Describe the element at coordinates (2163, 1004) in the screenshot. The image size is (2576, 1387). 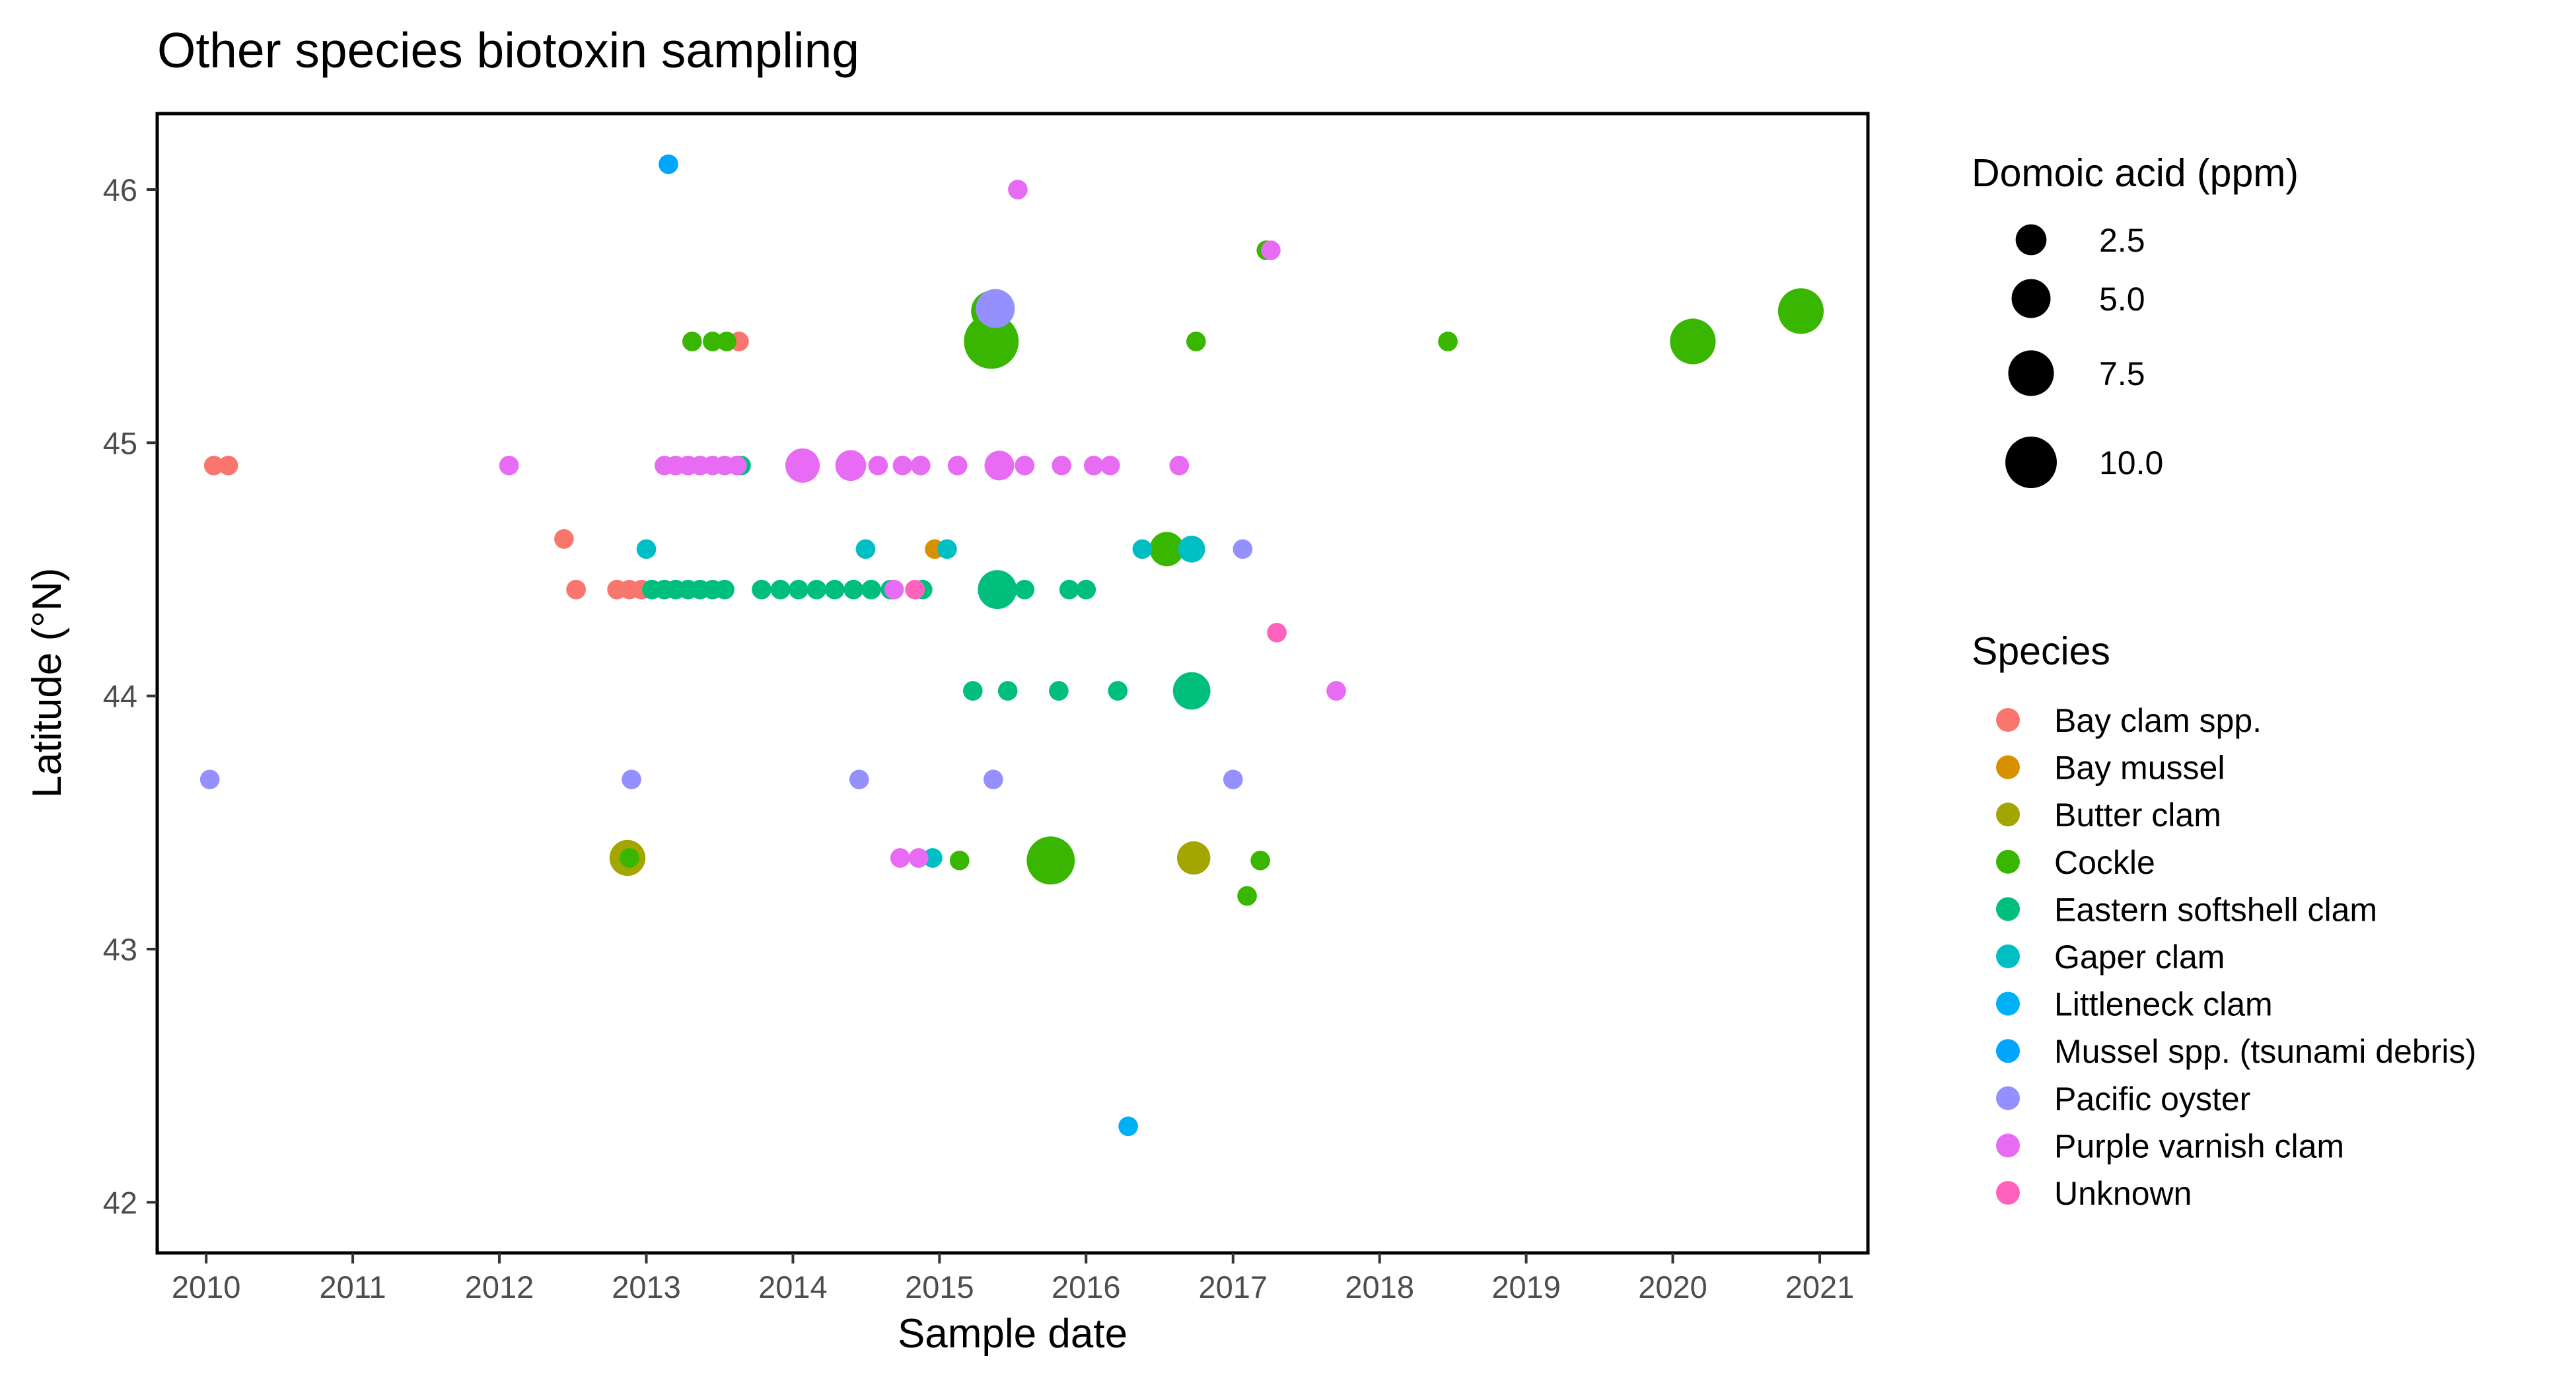
I see `species-legend-label: Littleneck clam` at that location.